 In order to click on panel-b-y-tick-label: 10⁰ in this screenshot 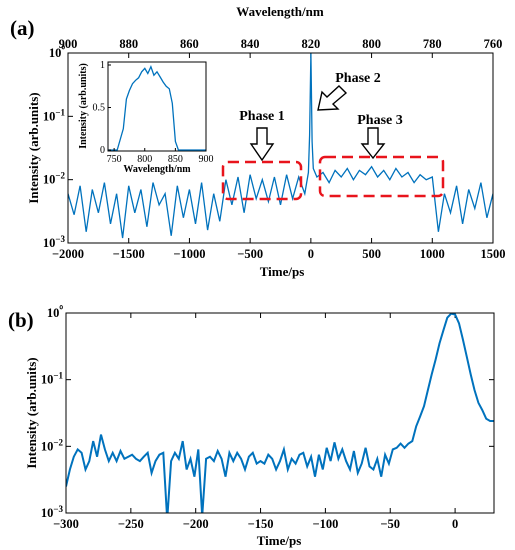, I will do `click(55, 312)`.